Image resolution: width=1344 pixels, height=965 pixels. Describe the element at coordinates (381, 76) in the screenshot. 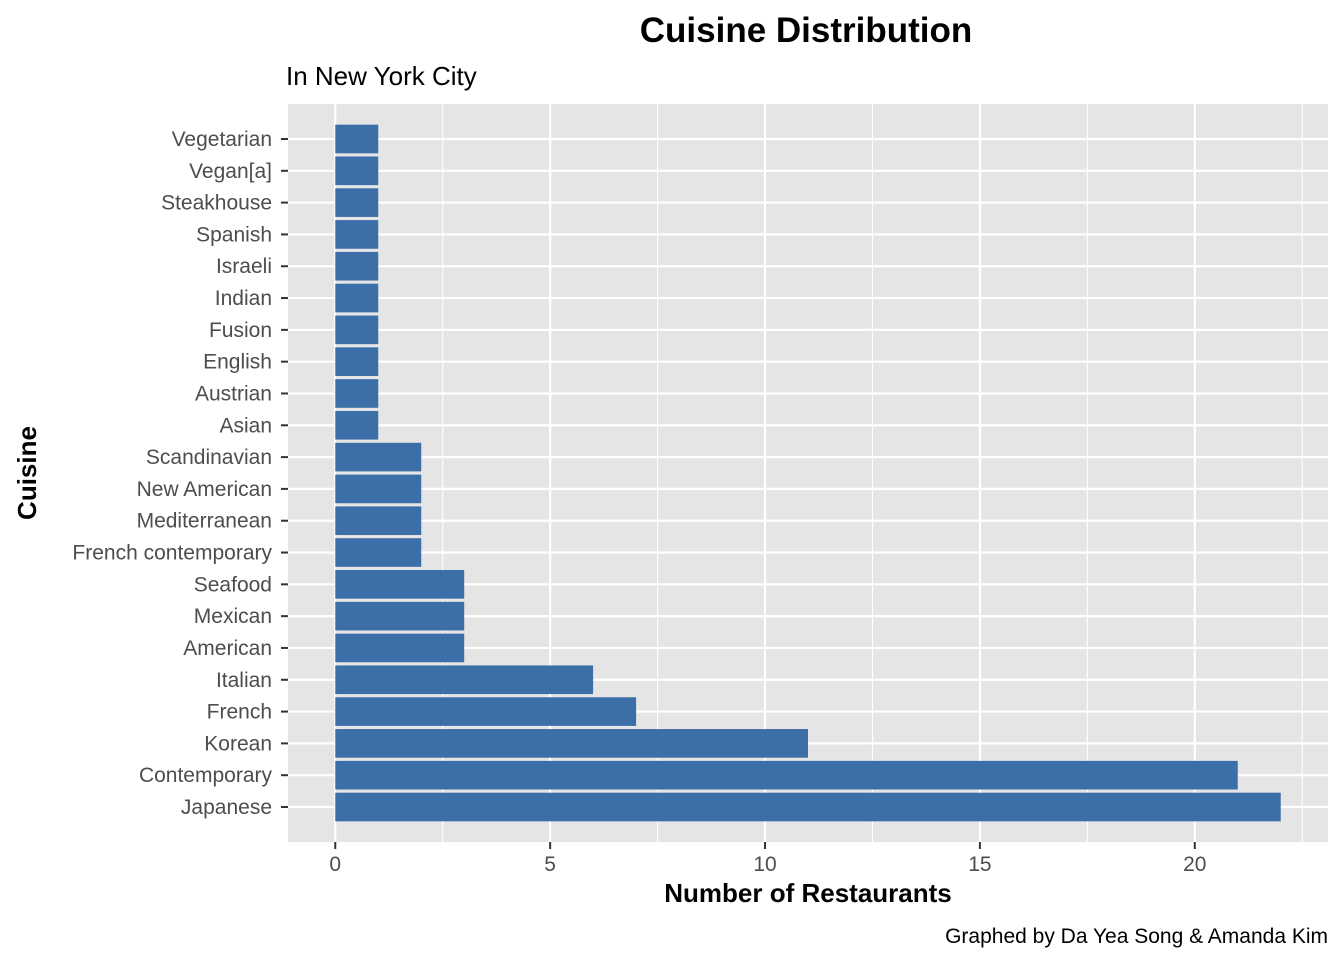

I see `chart-subtitle: In New York City` at that location.